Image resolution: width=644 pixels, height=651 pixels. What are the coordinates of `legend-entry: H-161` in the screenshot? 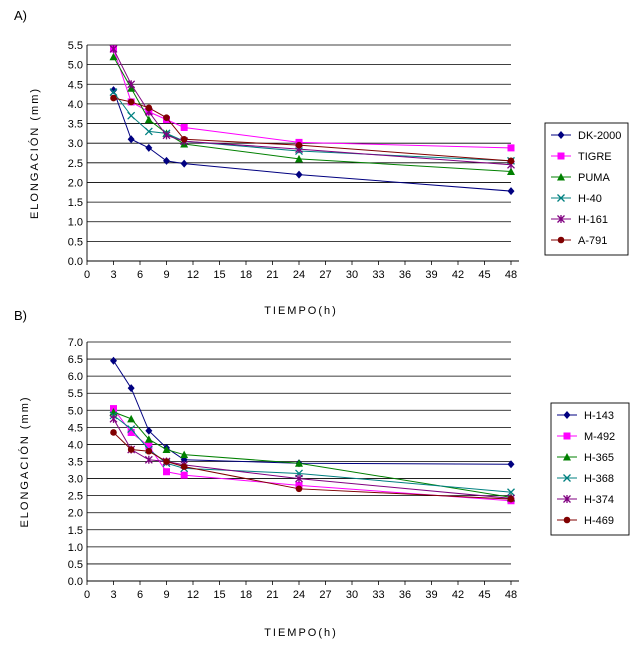 It's located at (593, 220).